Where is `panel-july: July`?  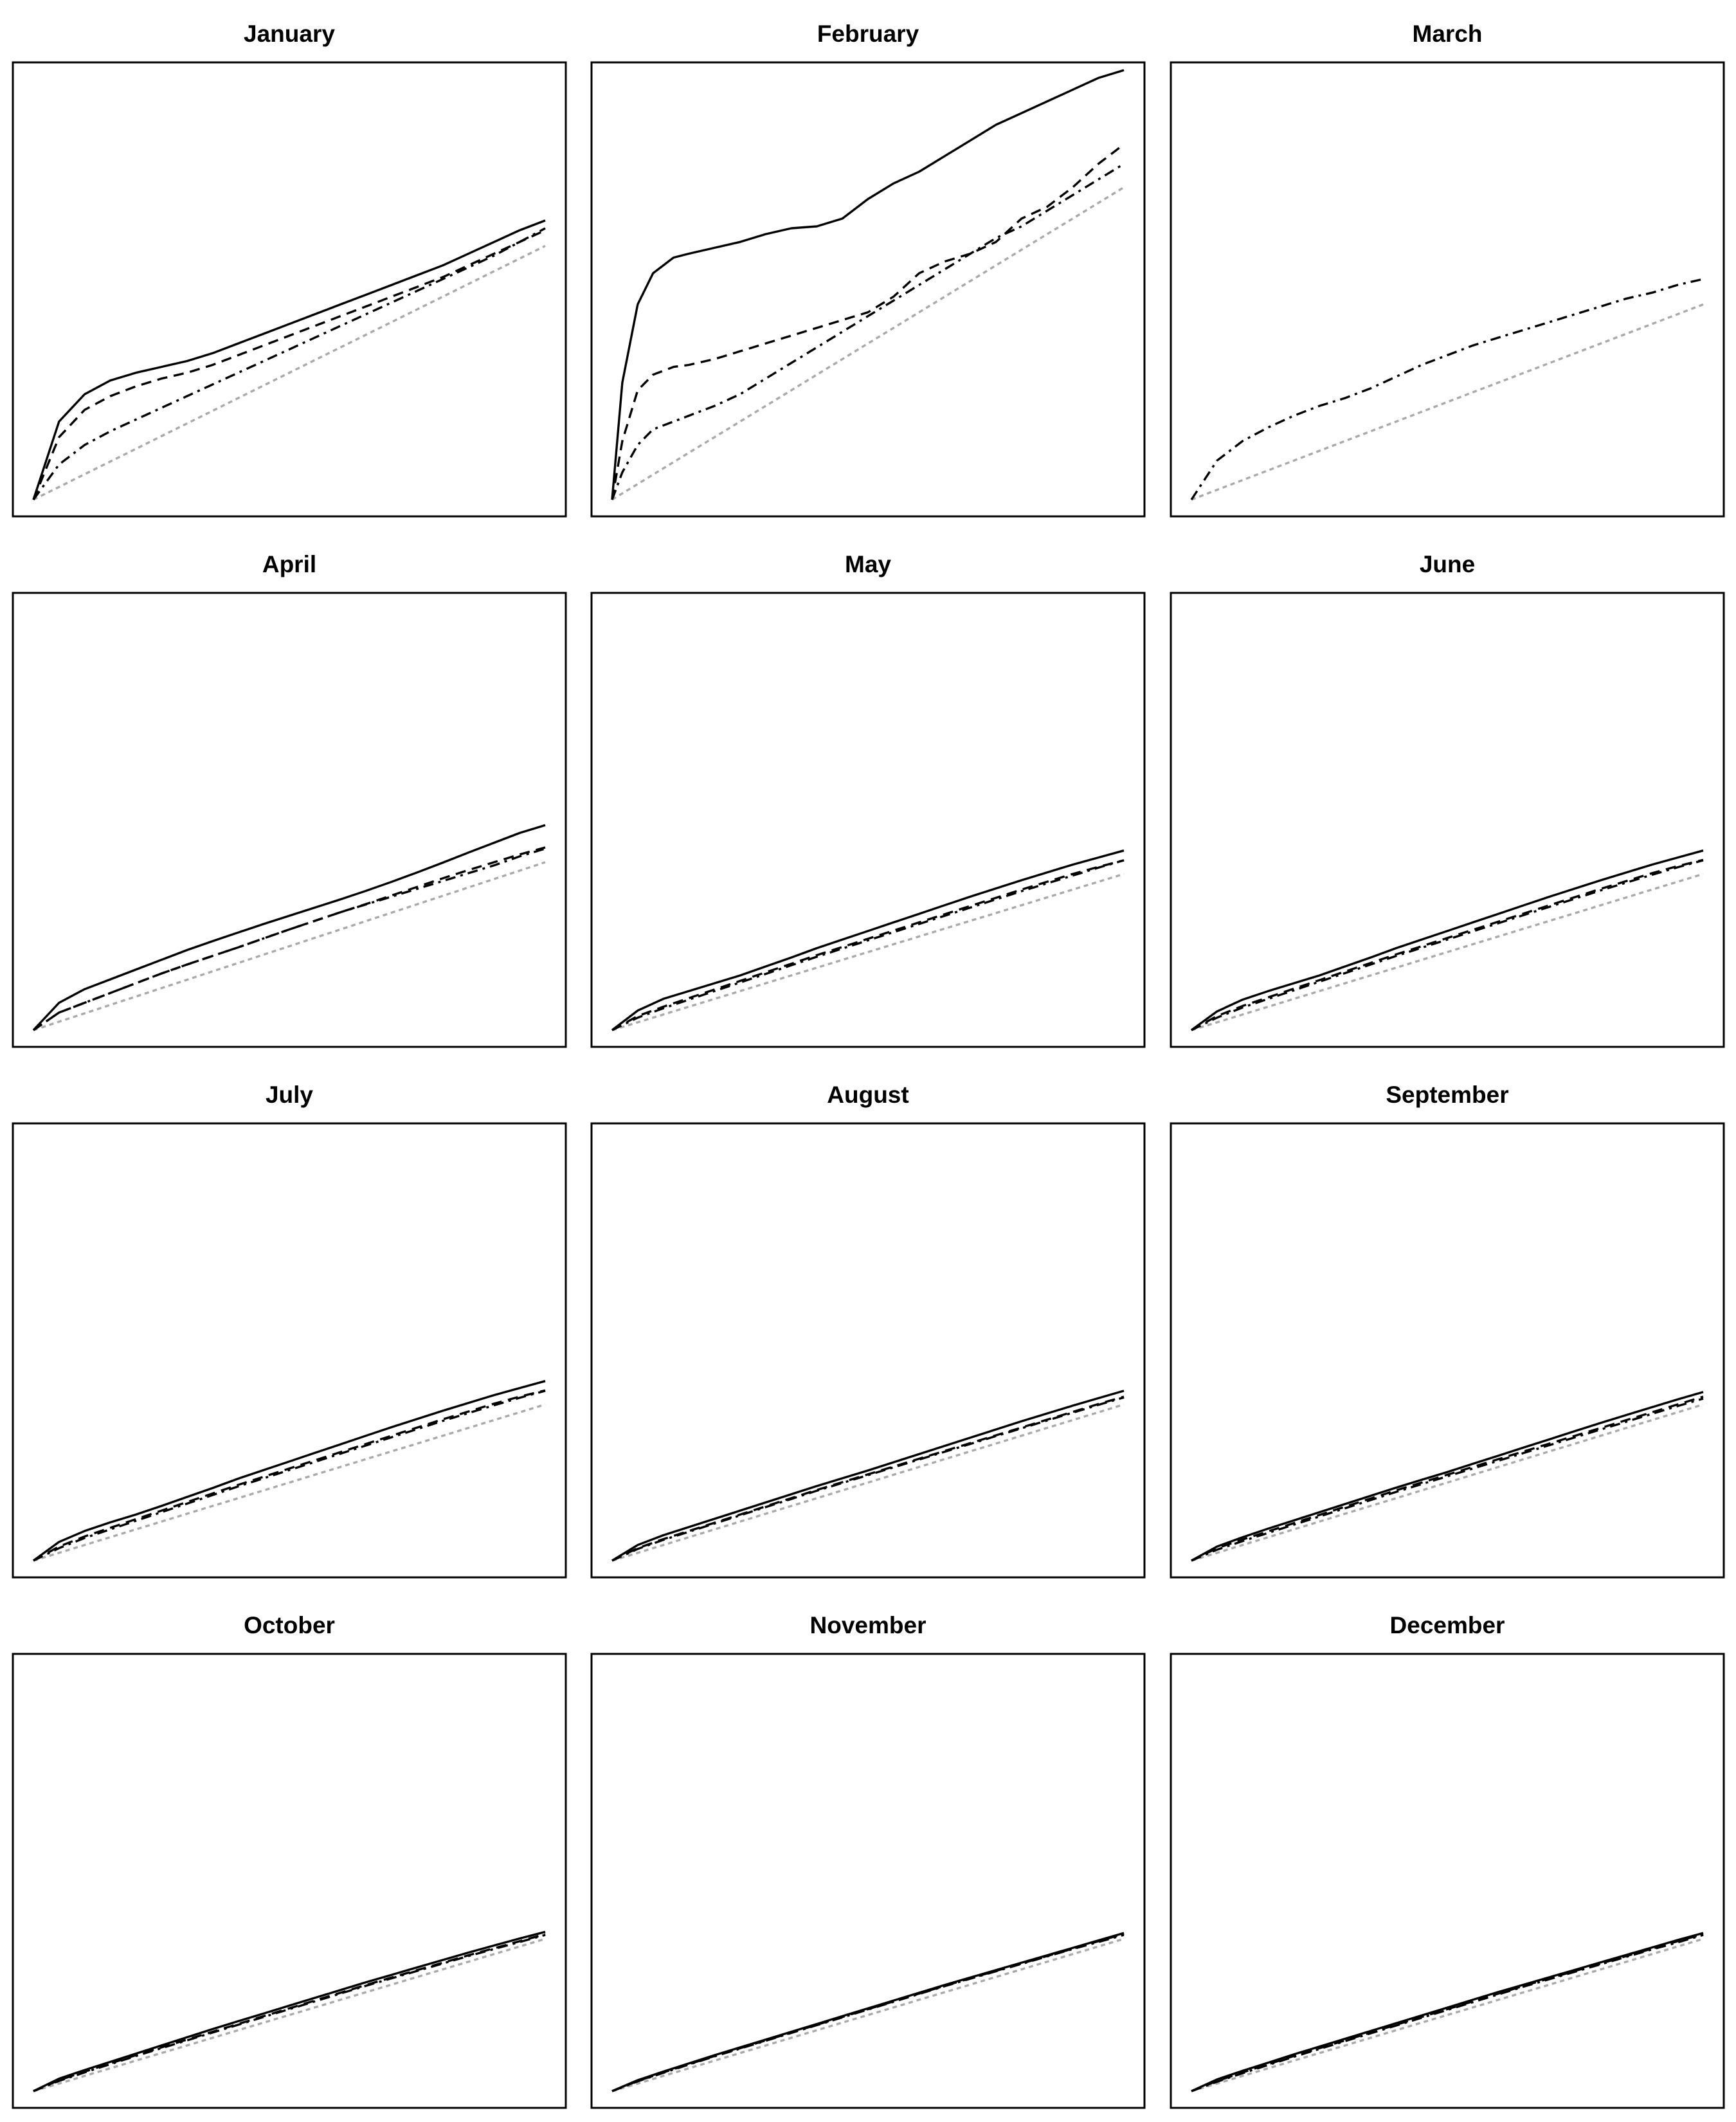
panel-july: July is located at coordinates (289, 1330).